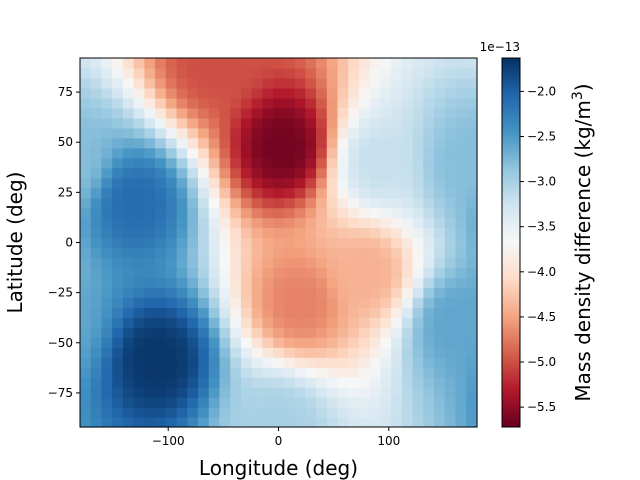 This screenshot has height=480, width=640. I want to click on y-tick-label: 25, so click(65, 192).